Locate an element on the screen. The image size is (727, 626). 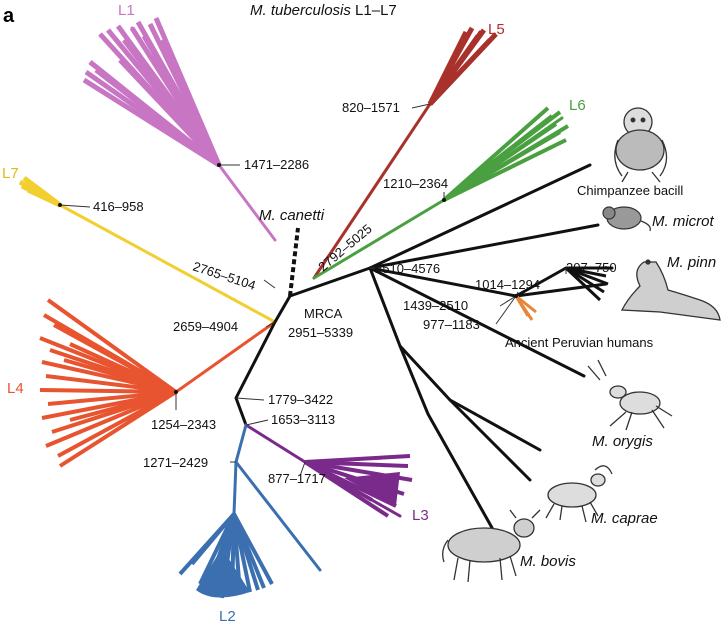
lineage-label-l4: L4 is located at coordinates (15, 388).